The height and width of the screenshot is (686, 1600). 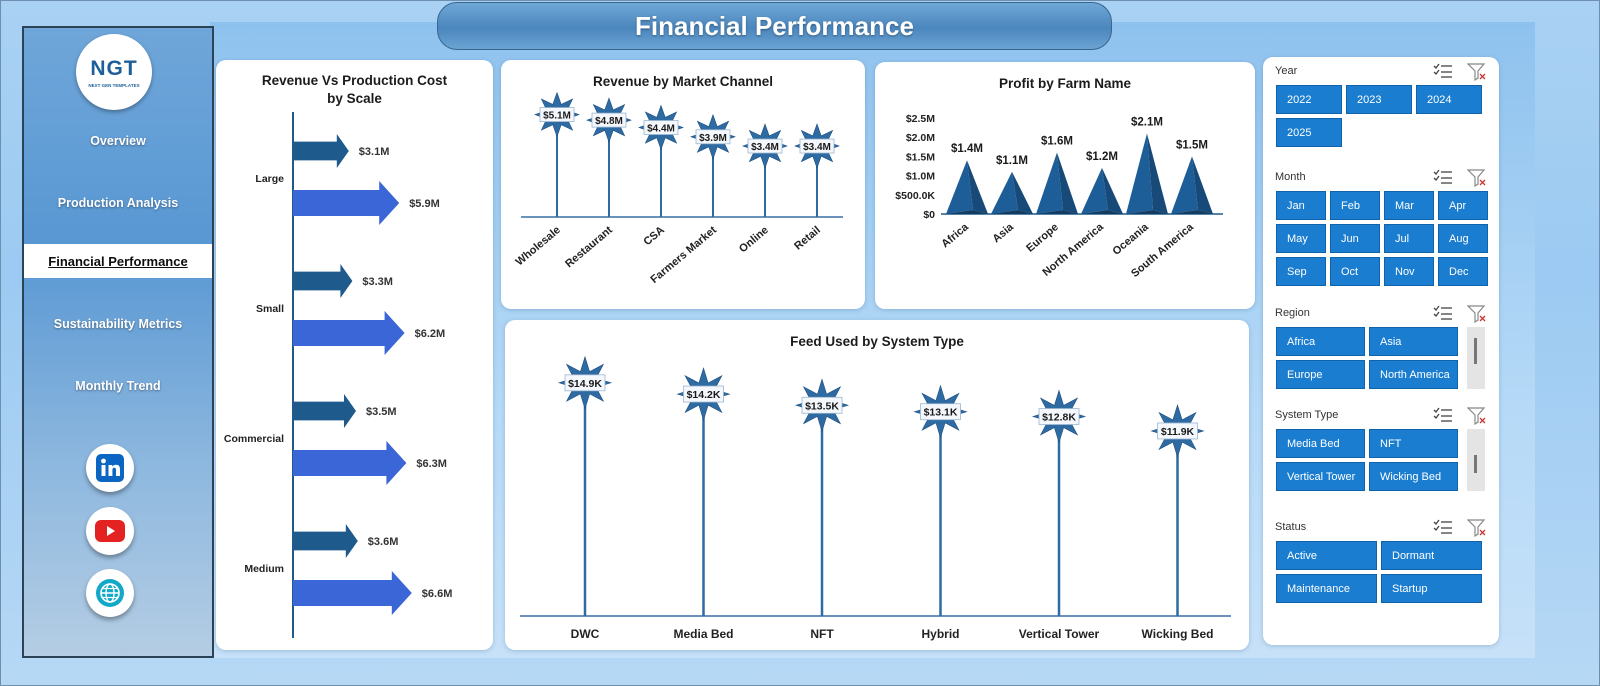 What do you see at coordinates (955, 236) in the screenshot?
I see `profit-category-0: Africa` at bounding box center [955, 236].